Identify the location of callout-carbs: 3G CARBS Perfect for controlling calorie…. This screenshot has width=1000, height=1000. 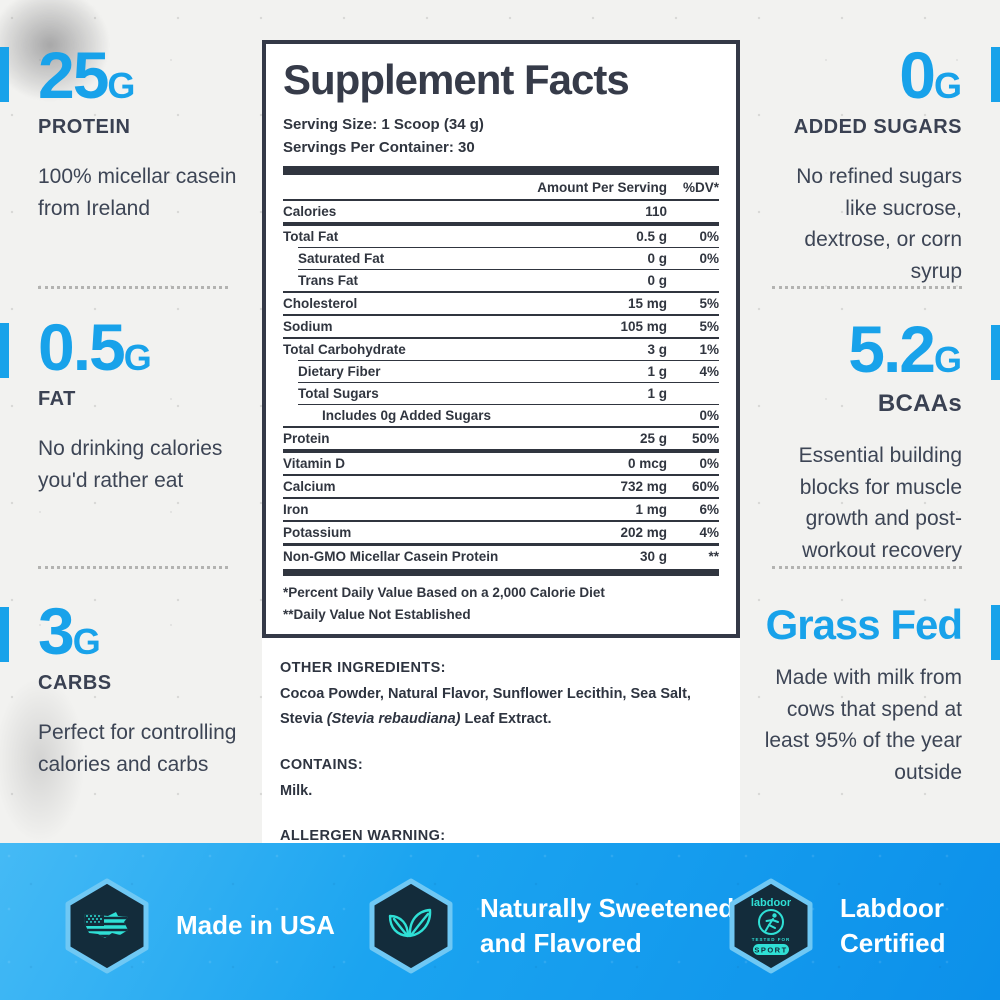
(138, 689).